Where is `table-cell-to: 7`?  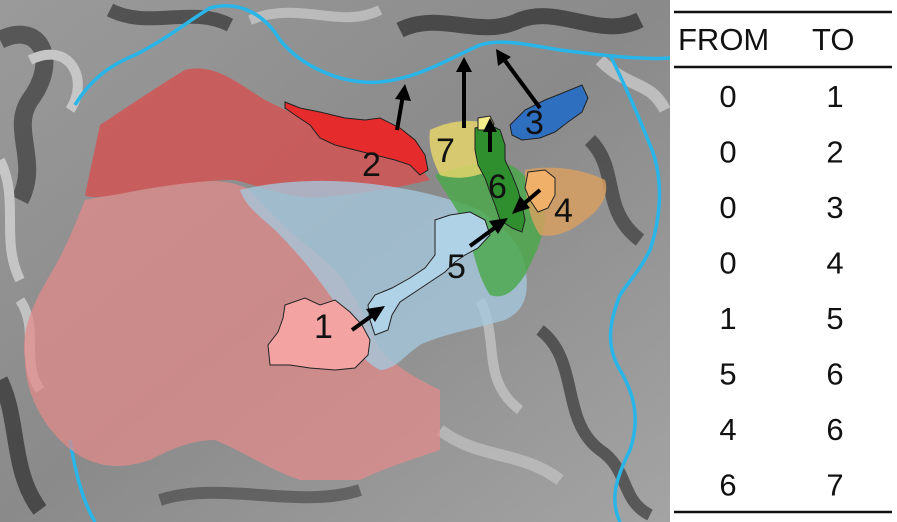
table-cell-to: 7 is located at coordinates (834, 485).